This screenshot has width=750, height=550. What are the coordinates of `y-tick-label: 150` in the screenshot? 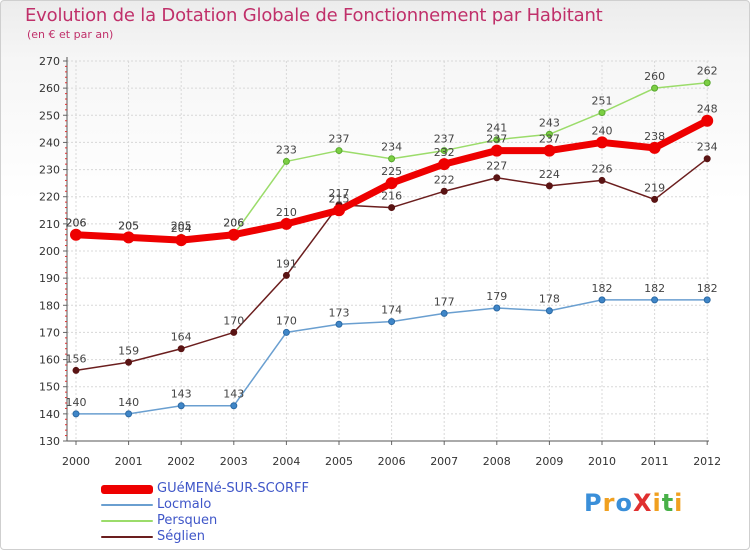 It's located at (49, 387).